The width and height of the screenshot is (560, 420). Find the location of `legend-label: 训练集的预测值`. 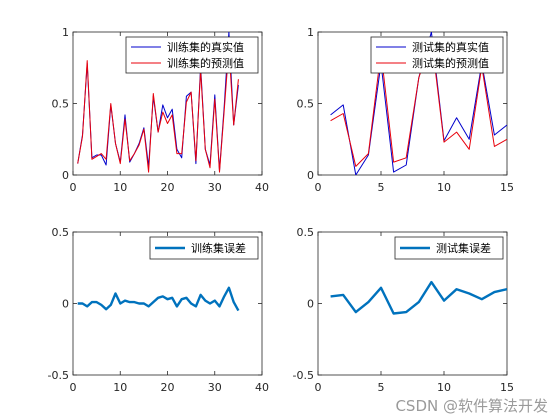

legend-label: 训练集的预测值 is located at coordinates (205, 63).